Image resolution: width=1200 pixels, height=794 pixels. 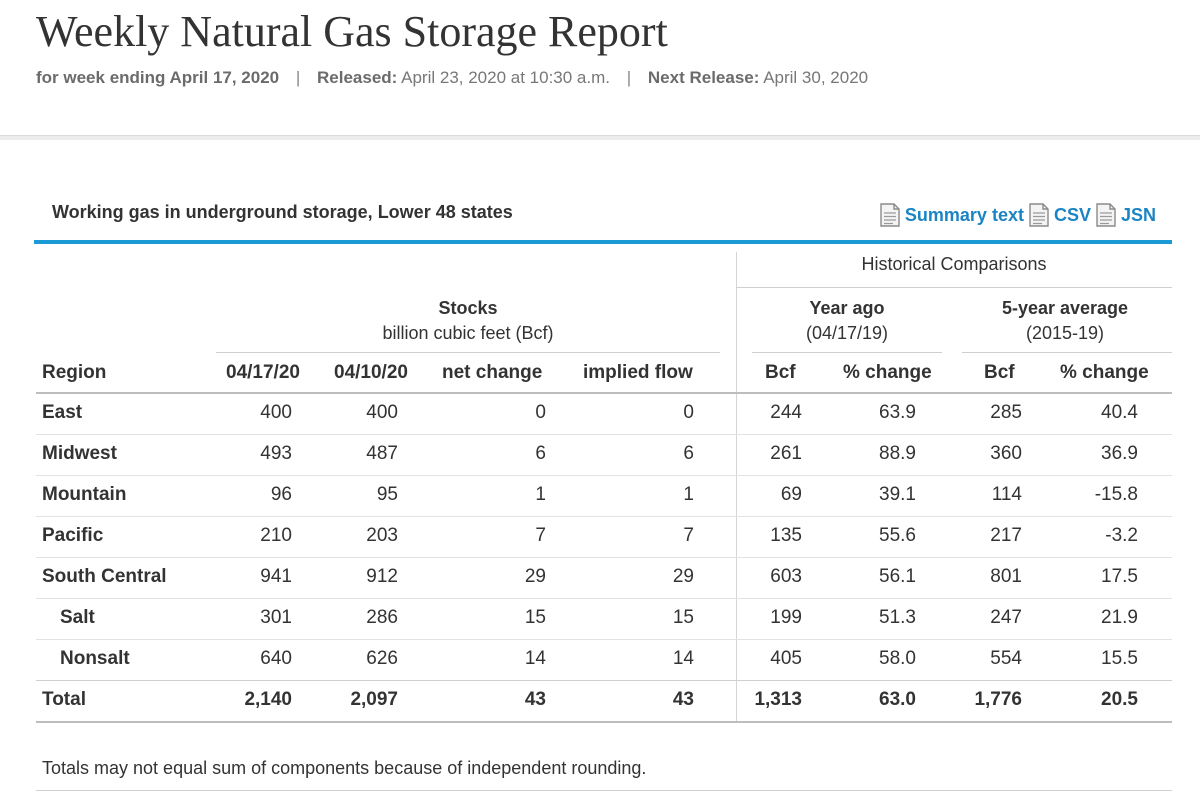 I want to click on page-title: Weekly Natural Gas Storage Report, so click(x=352, y=31).